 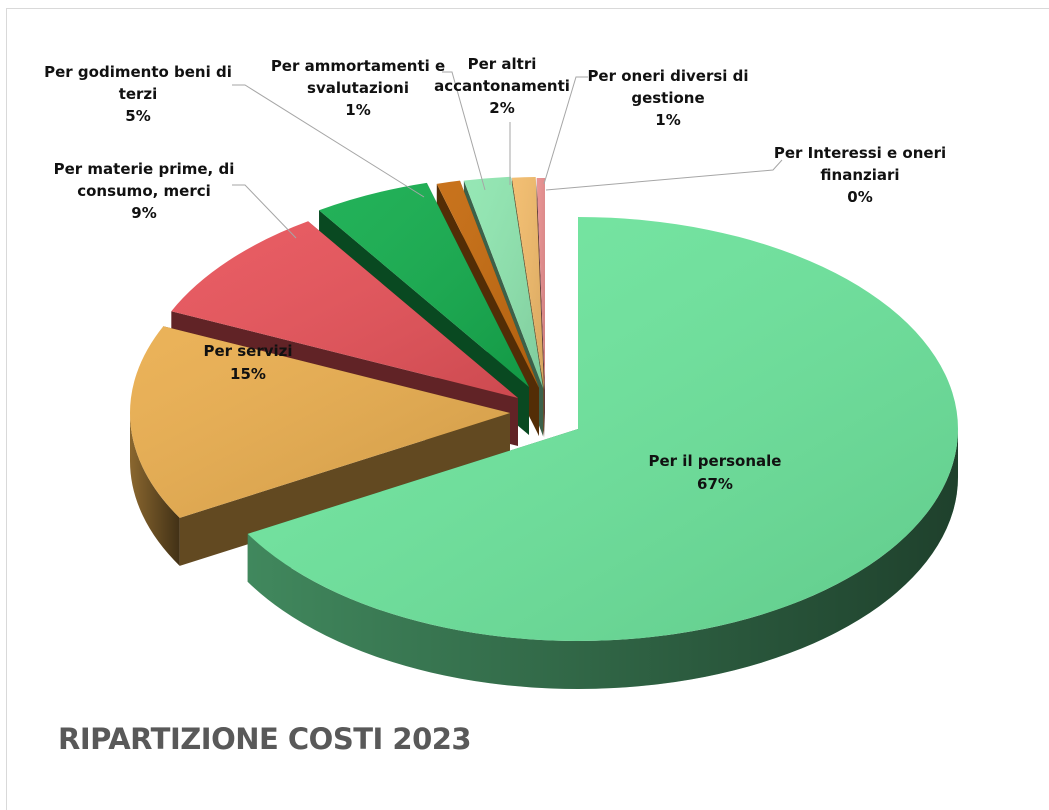 I want to click on data-label-text: Per Interessi e oneri, so click(x=860, y=153).